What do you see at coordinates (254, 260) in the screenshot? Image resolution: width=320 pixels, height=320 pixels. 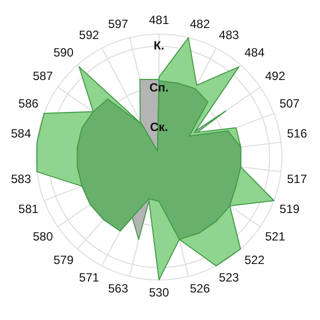 I see `spoke-label: 522` at bounding box center [254, 260].